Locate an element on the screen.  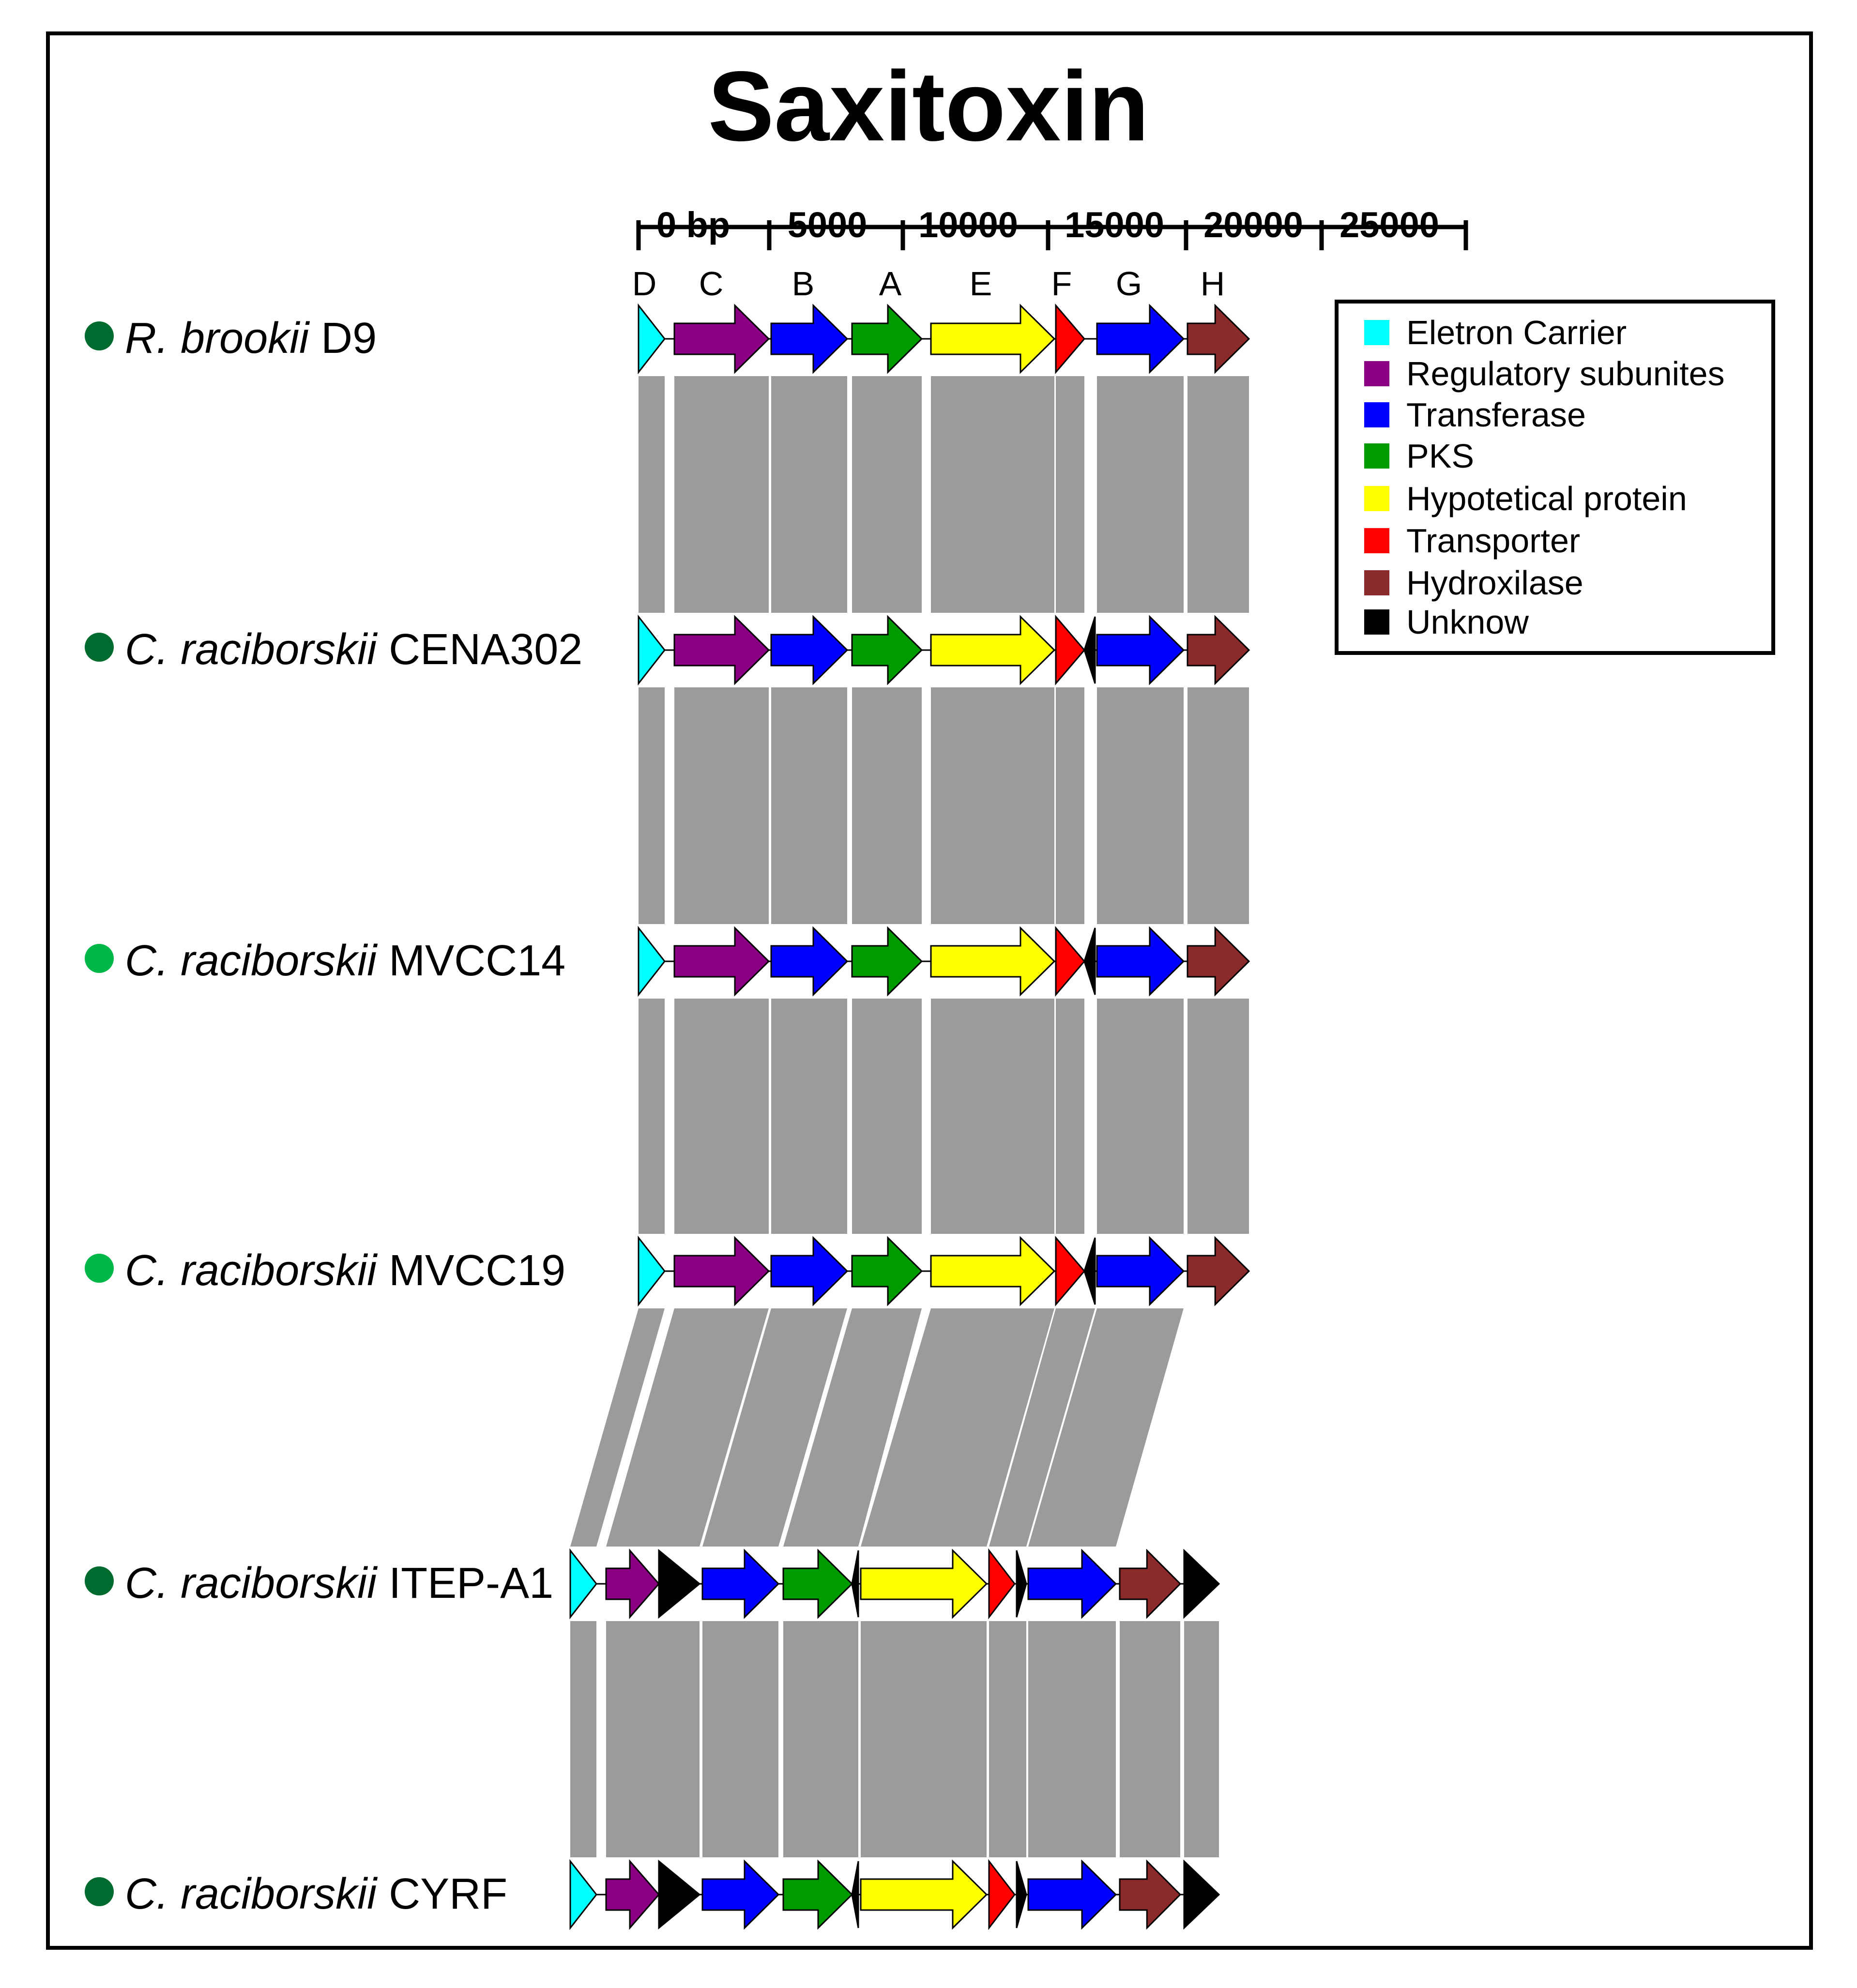
legend-swatch-pks is located at coordinates (1376, 456).